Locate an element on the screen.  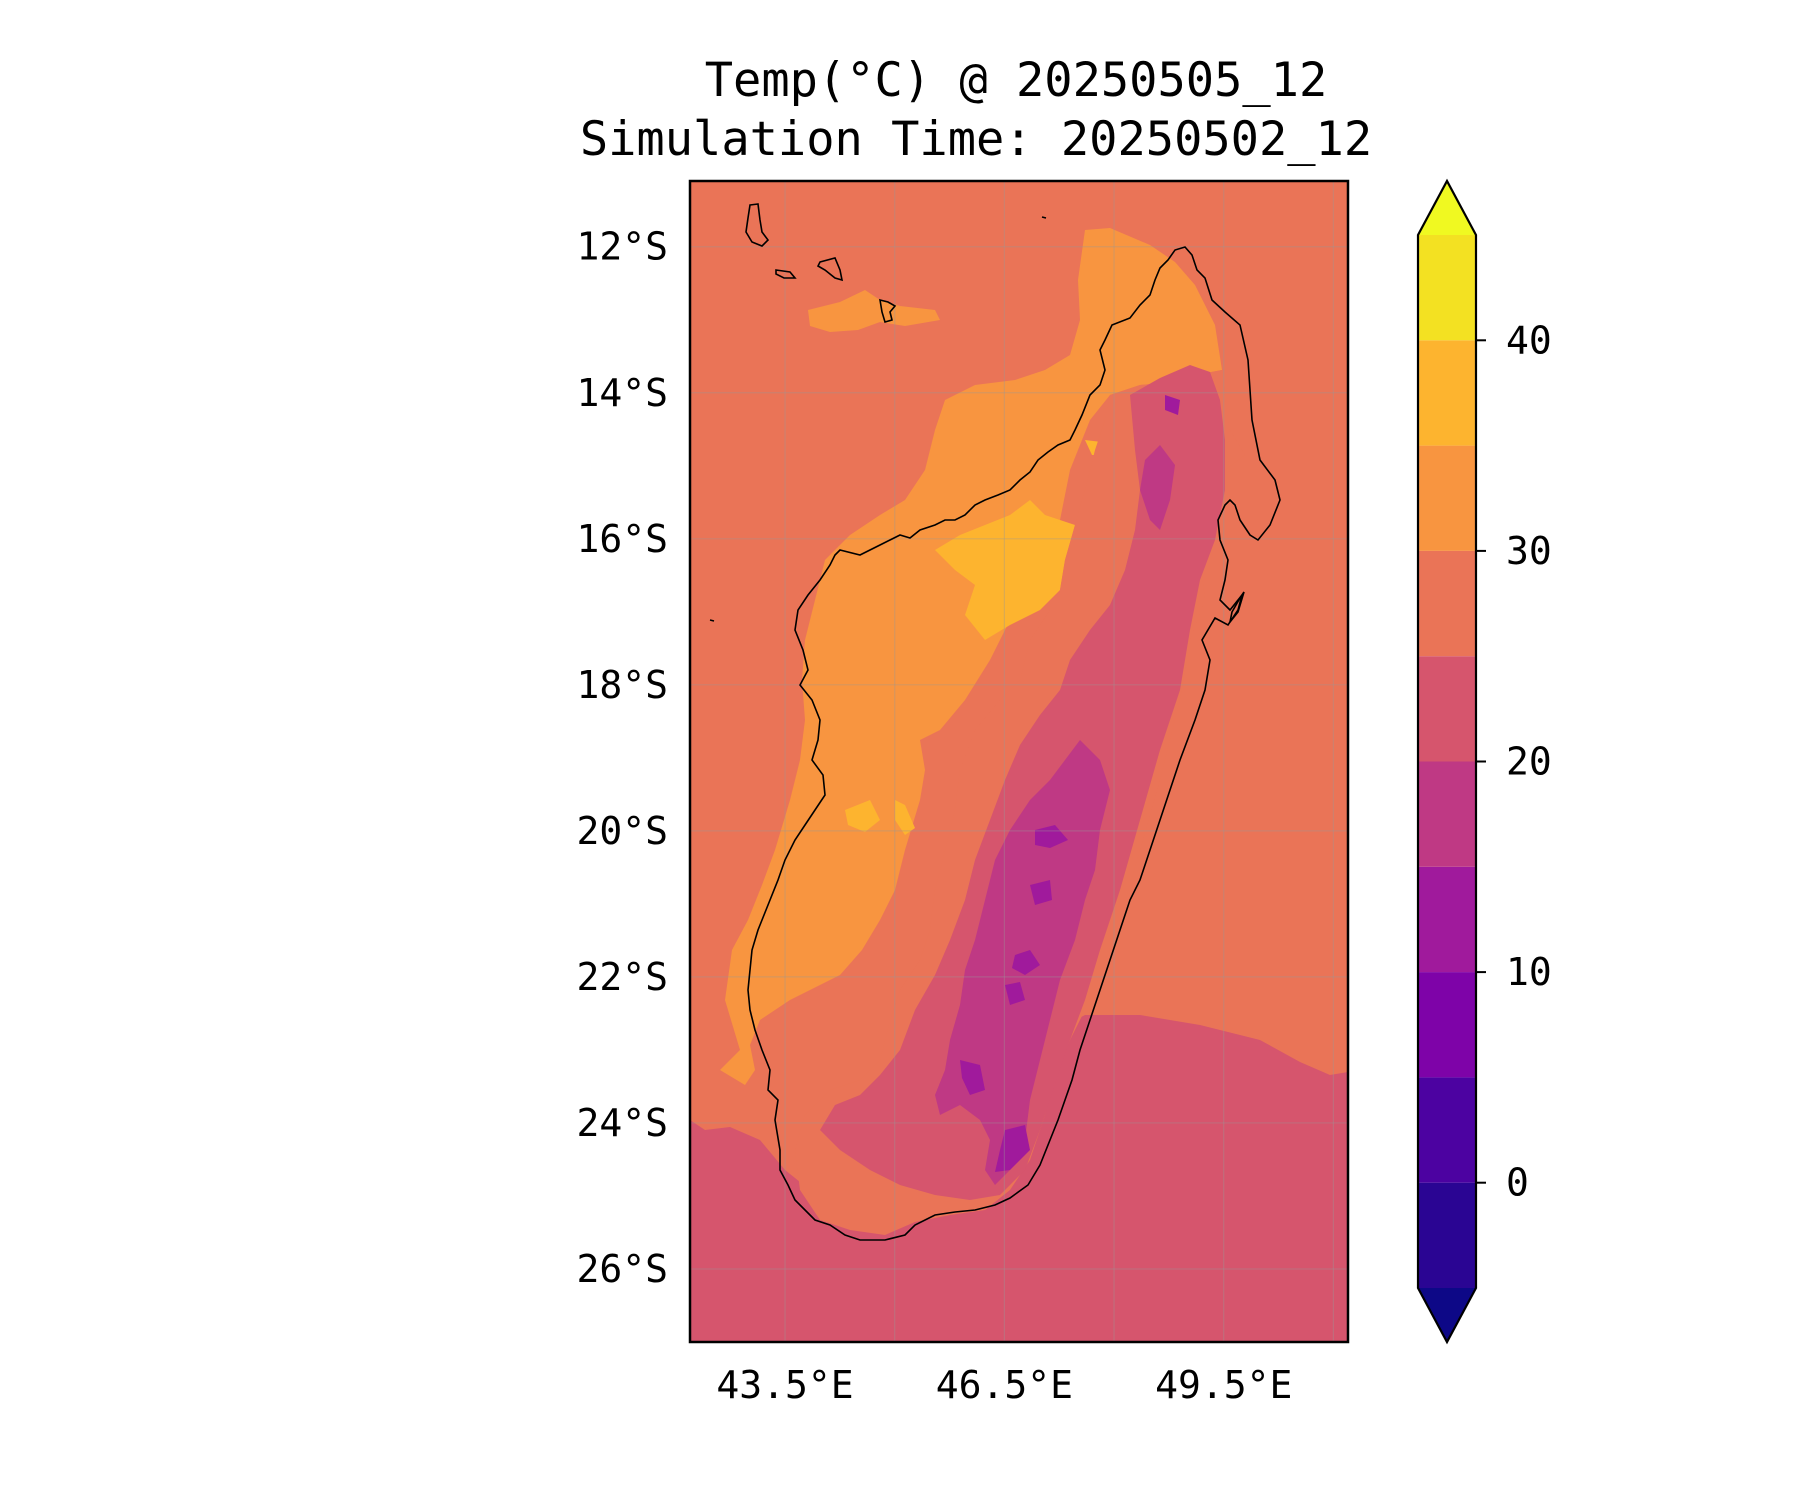
longitude-axis: 43.5°E 46.5°E 49.5°E is located at coordinates (1004, 1385).